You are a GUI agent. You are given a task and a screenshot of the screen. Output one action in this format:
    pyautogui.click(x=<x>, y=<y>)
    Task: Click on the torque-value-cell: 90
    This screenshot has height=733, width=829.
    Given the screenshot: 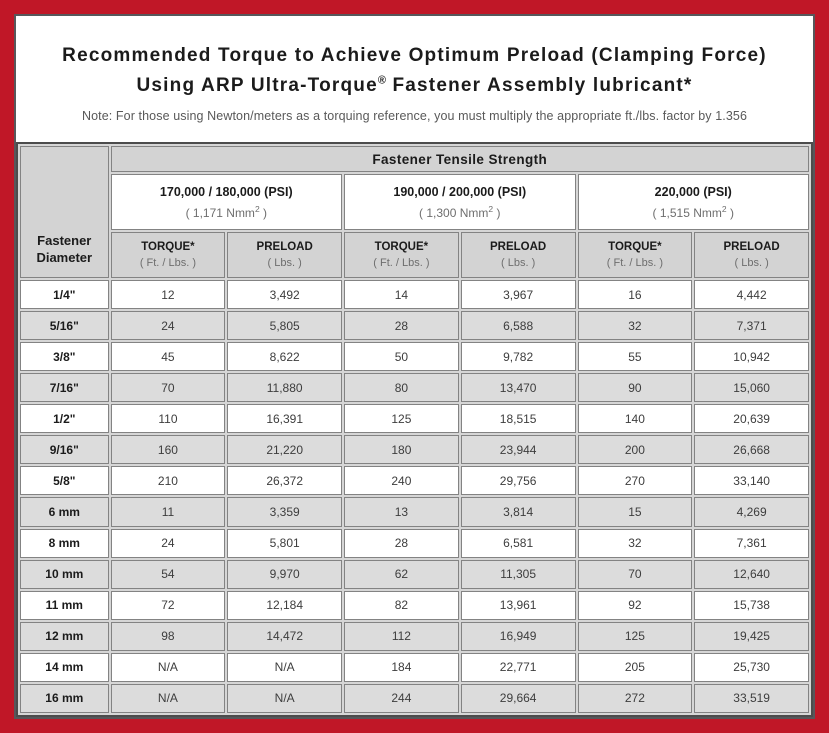 What is the action you would take?
    pyautogui.click(x=635, y=388)
    